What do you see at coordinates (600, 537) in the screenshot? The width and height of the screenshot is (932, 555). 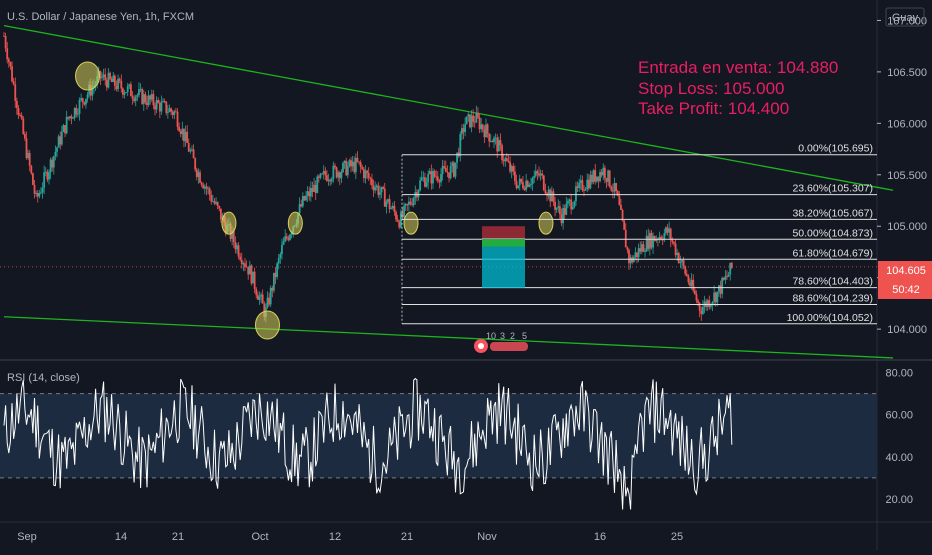 I see `time-tick-label: 16` at bounding box center [600, 537].